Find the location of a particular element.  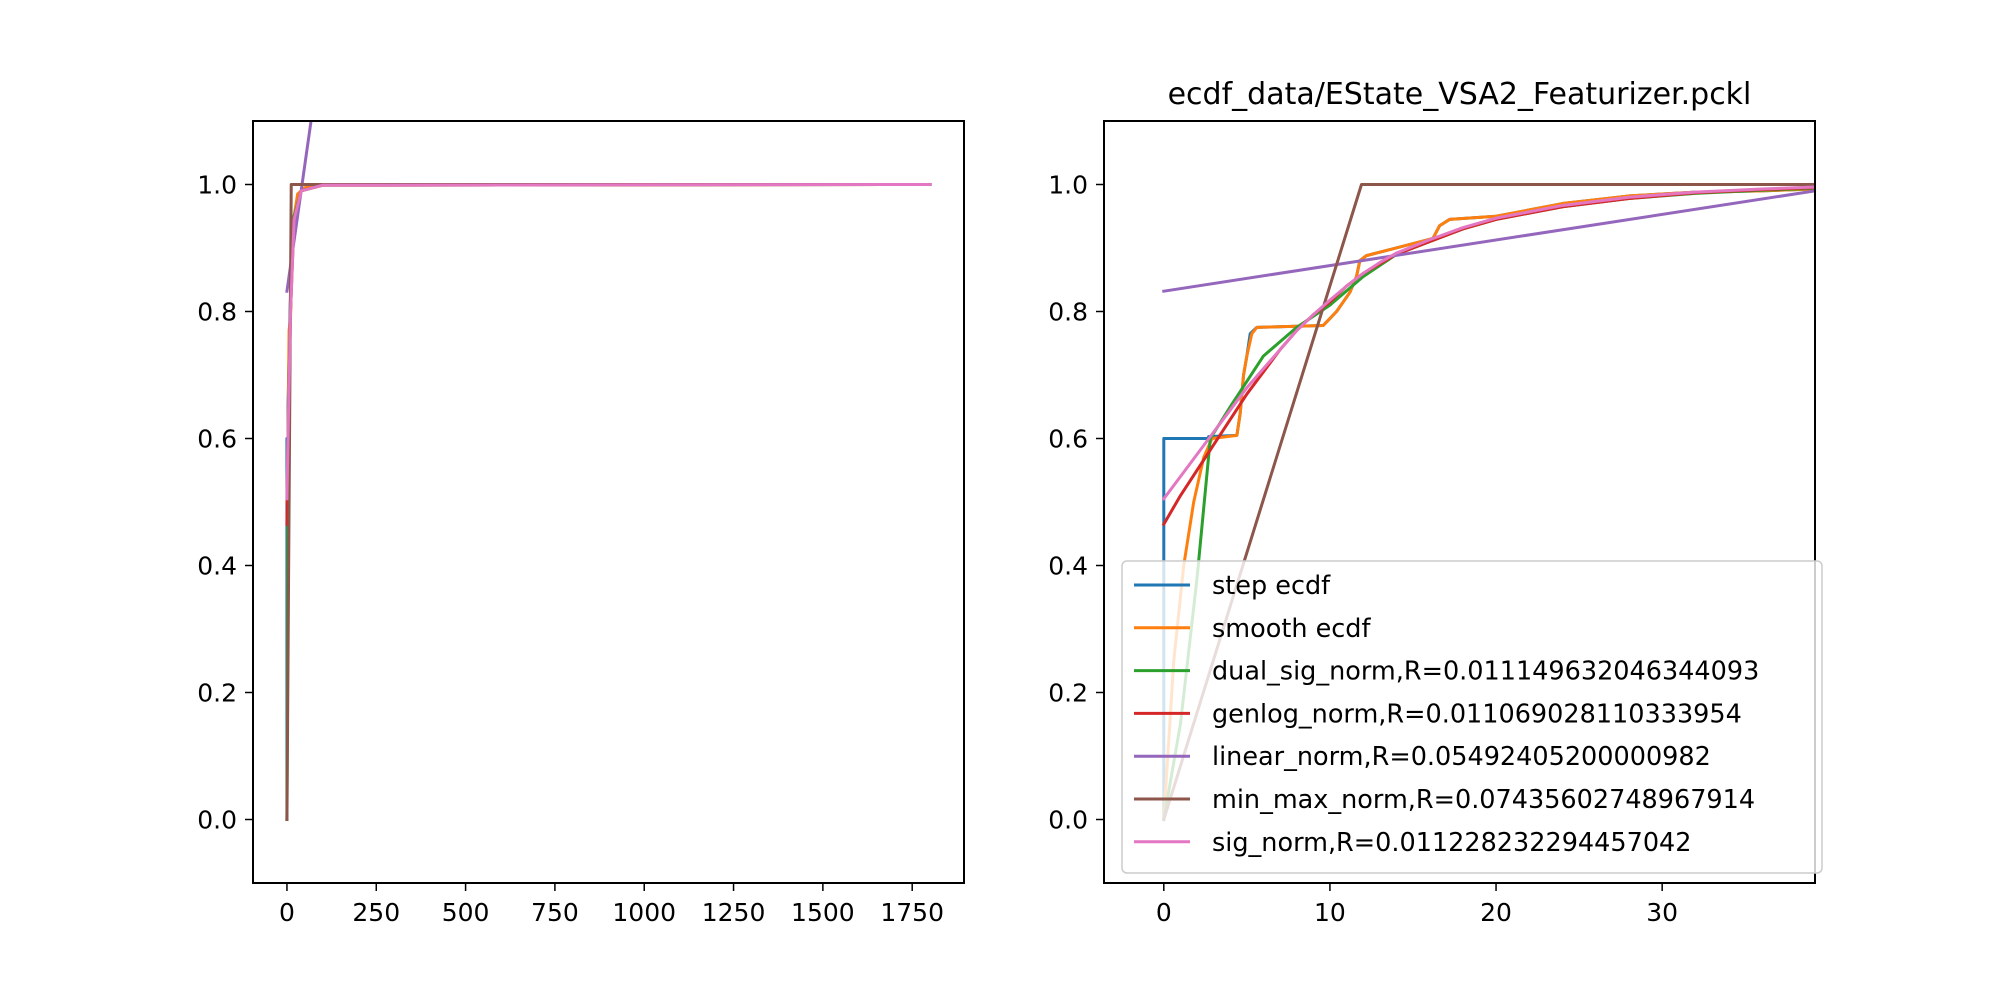

legend-label: genlog_norm,R=0.011069028110333954 is located at coordinates (1477, 714).